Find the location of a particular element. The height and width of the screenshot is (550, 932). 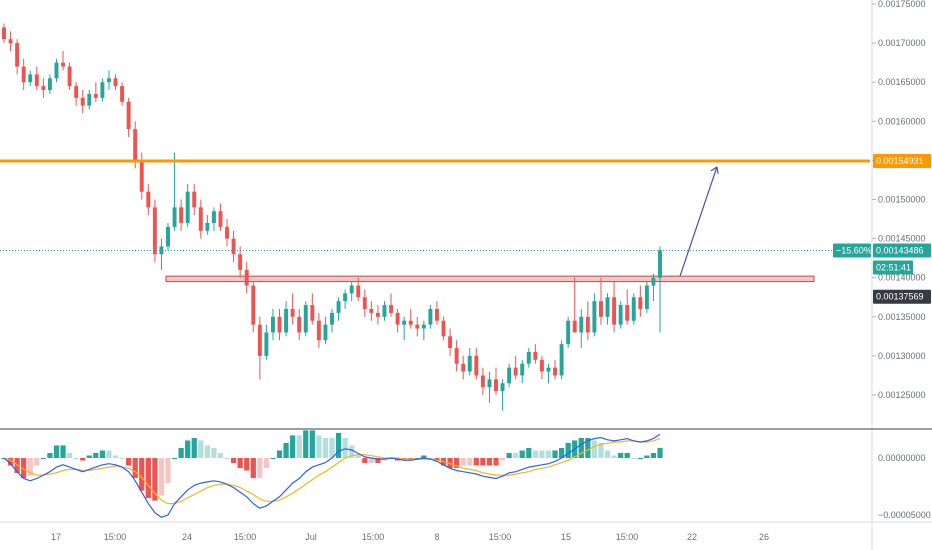

current-price-badge-bg is located at coordinates (902, 250).